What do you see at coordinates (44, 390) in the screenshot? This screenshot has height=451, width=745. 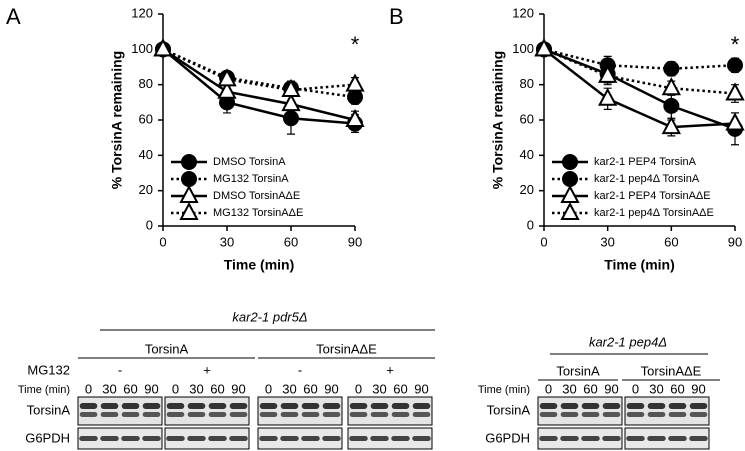 I see `time-label: Time (min)` at bounding box center [44, 390].